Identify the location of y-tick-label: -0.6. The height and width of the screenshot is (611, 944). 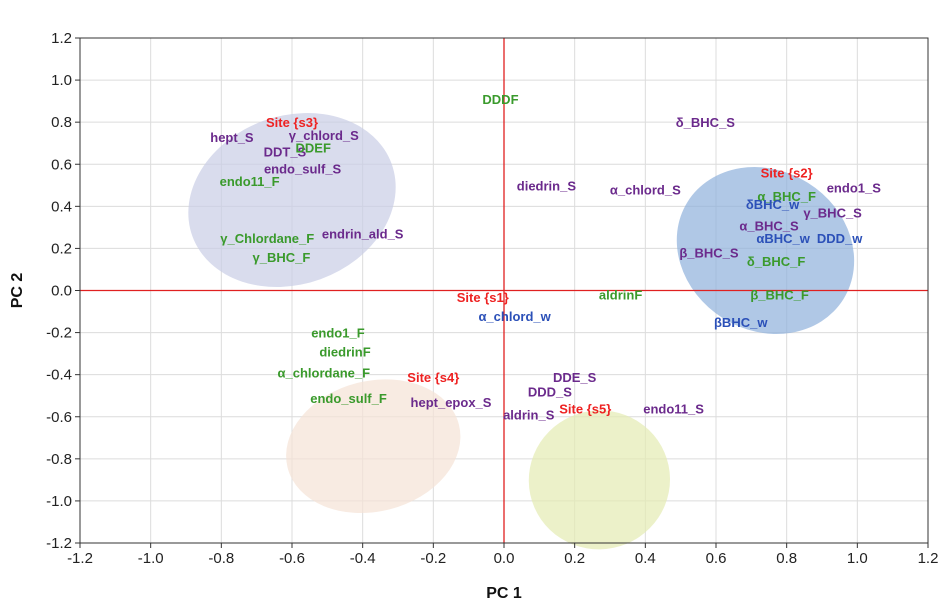
(59, 417).